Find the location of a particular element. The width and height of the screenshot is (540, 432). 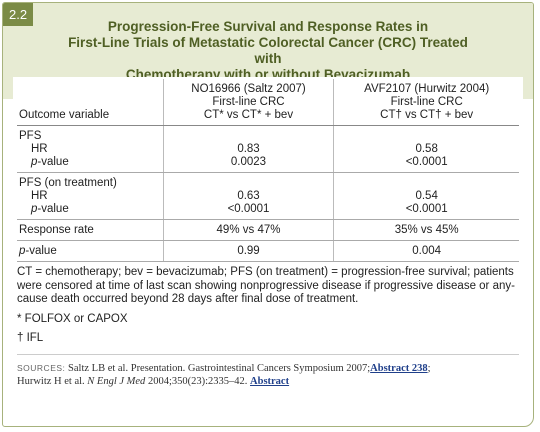

data-row: HR 0.83 0.58 is located at coordinates (268, 149).